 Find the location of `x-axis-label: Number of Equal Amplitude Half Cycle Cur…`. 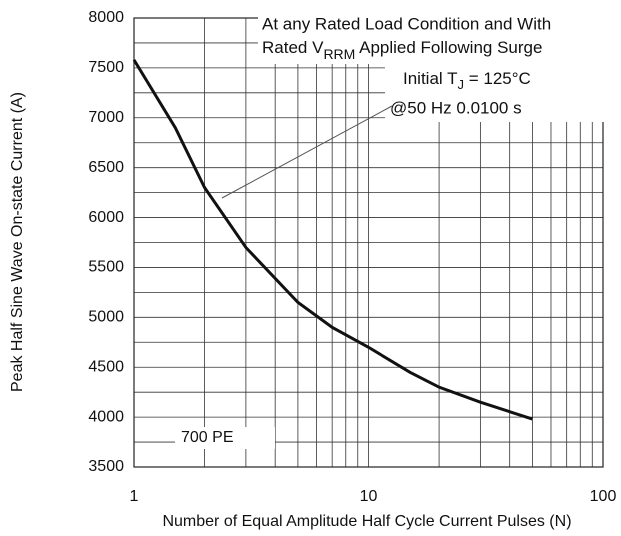

x-axis-label: Number of Equal Amplitude Half Cycle Cur… is located at coordinates (366, 521).